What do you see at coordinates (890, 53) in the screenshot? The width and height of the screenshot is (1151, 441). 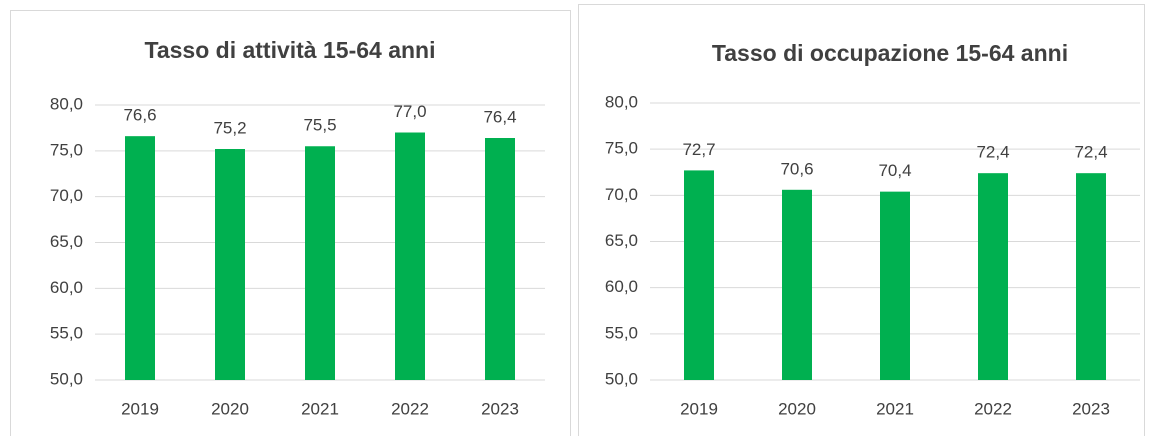 I see `chart-title: Tasso di occupazione 15-64 anni` at bounding box center [890, 53].